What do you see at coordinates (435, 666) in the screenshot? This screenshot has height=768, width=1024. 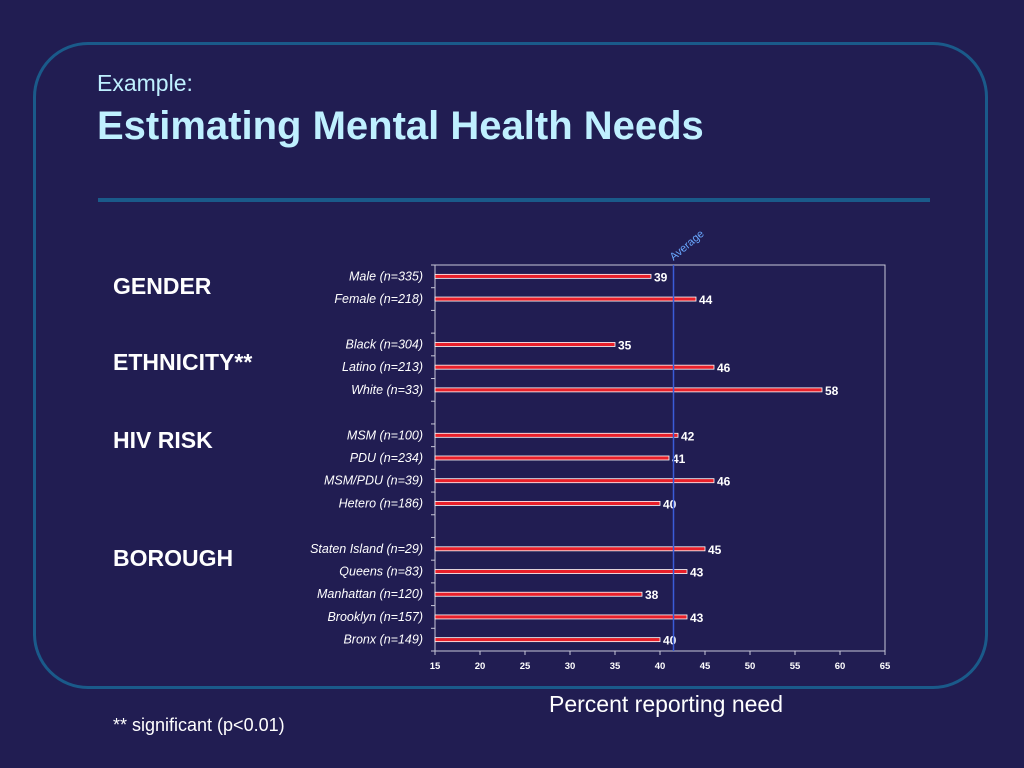 I see `x-tick-label: 15` at bounding box center [435, 666].